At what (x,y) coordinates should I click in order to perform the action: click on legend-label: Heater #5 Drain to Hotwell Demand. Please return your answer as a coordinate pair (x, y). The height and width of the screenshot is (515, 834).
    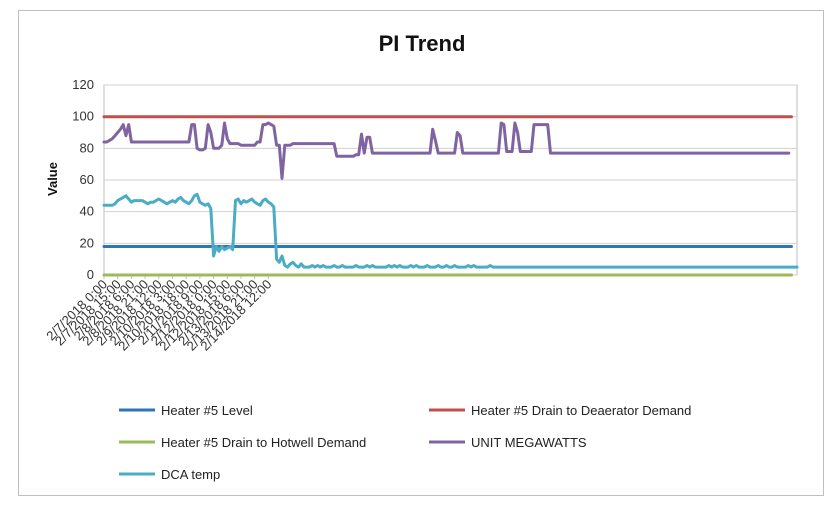
    Looking at the image, I should click on (263, 442).